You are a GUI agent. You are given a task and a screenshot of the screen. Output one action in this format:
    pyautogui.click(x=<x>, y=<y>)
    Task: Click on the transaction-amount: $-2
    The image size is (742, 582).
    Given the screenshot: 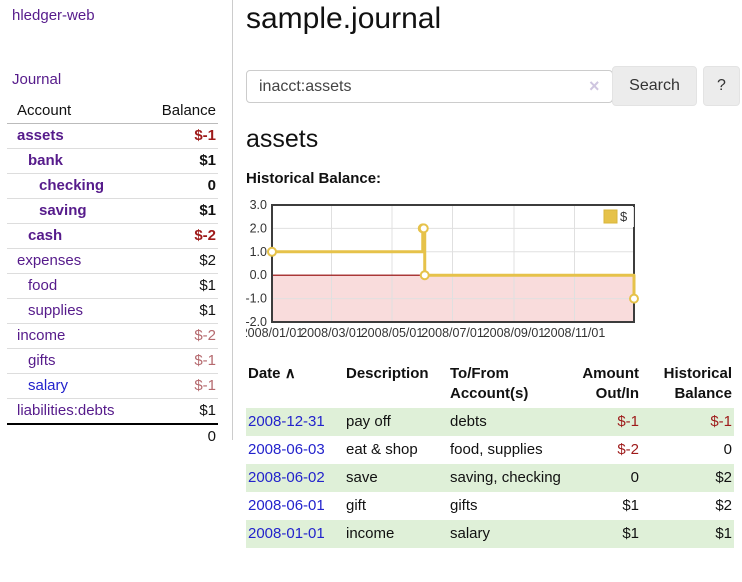 What is the action you would take?
    pyautogui.click(x=628, y=449)
    